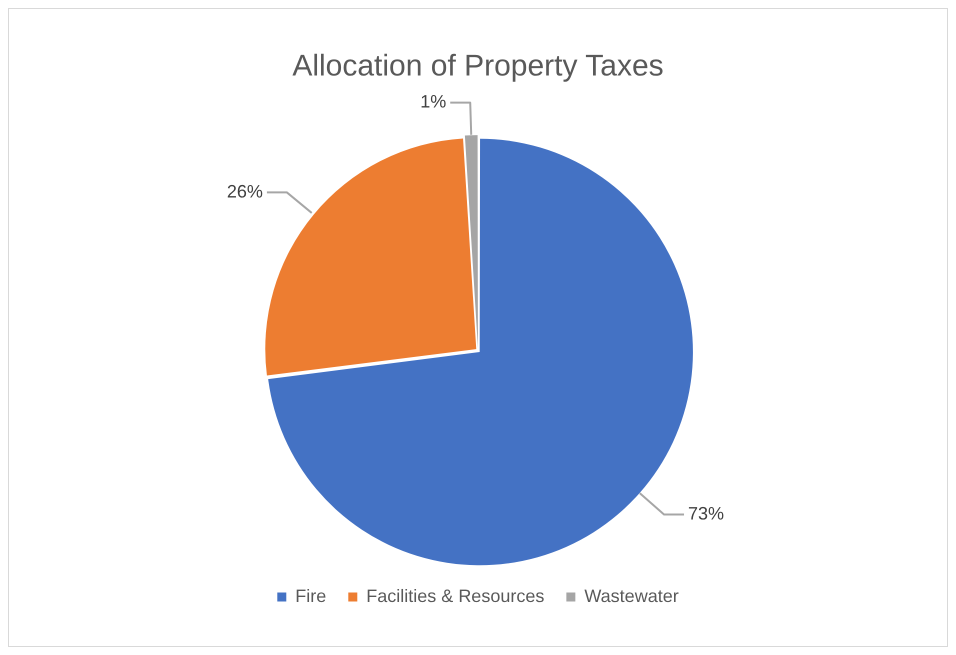 The image size is (956, 655). I want to click on data-label: 26%, so click(244, 191).